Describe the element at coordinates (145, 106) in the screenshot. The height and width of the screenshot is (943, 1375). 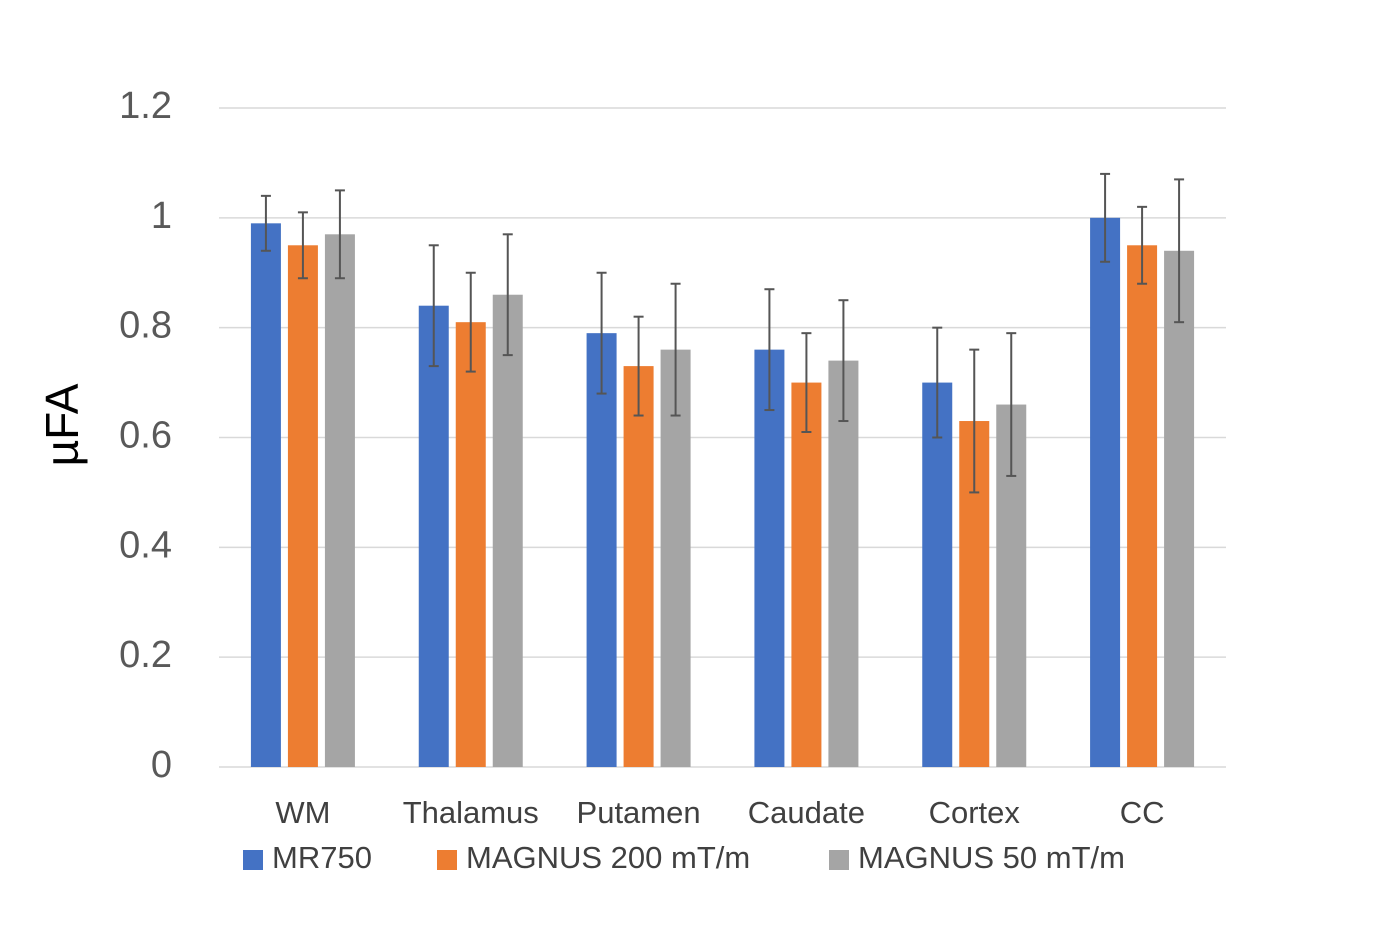
I see `y-tick-label: 1.2` at that location.